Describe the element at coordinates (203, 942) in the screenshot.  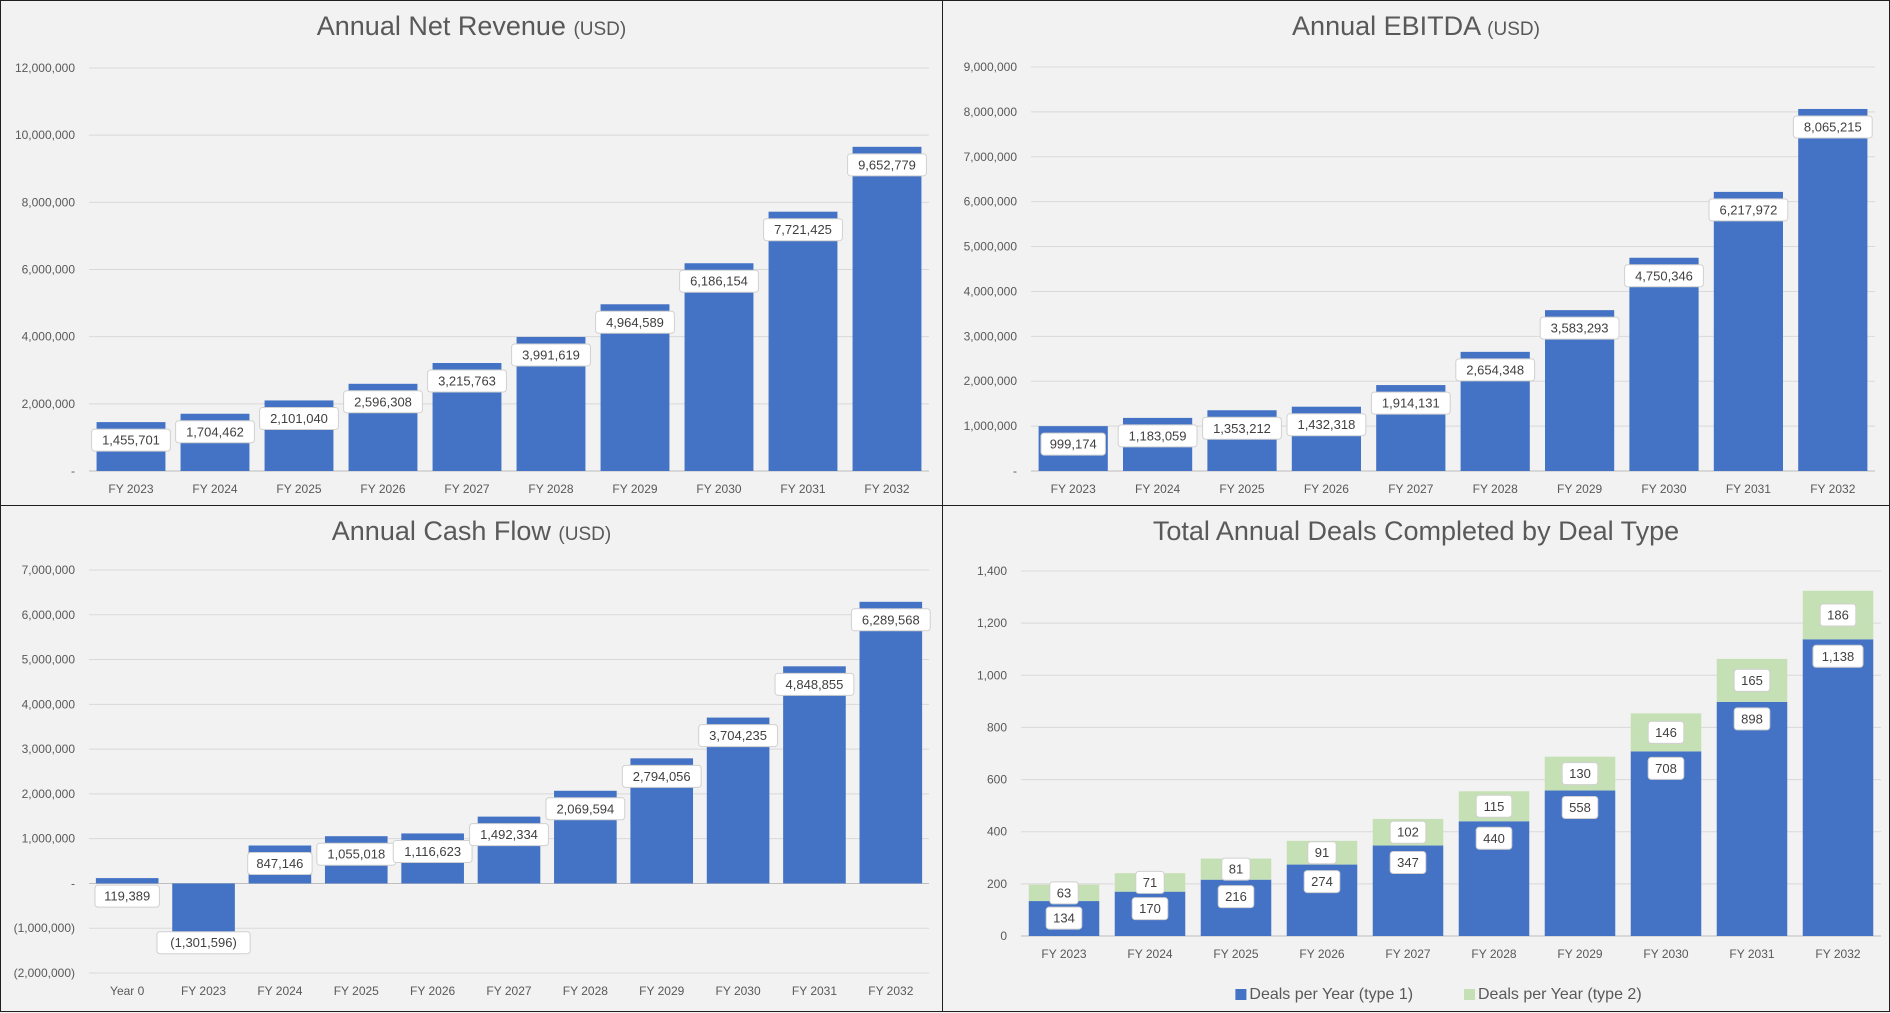
I see `data-label: (1,301,596)` at that location.